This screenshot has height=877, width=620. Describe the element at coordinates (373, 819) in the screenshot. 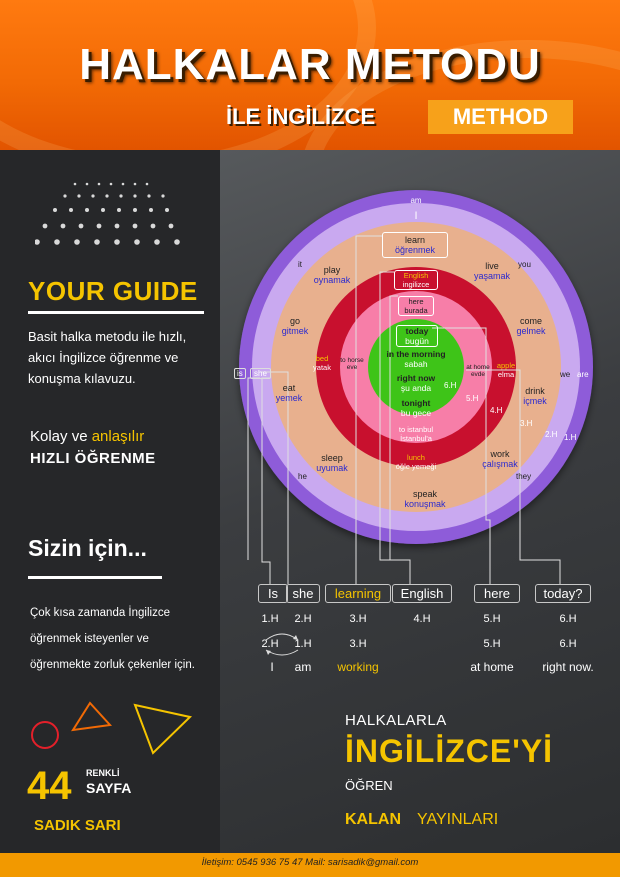

I see `publisher-bold: KALAN` at that location.